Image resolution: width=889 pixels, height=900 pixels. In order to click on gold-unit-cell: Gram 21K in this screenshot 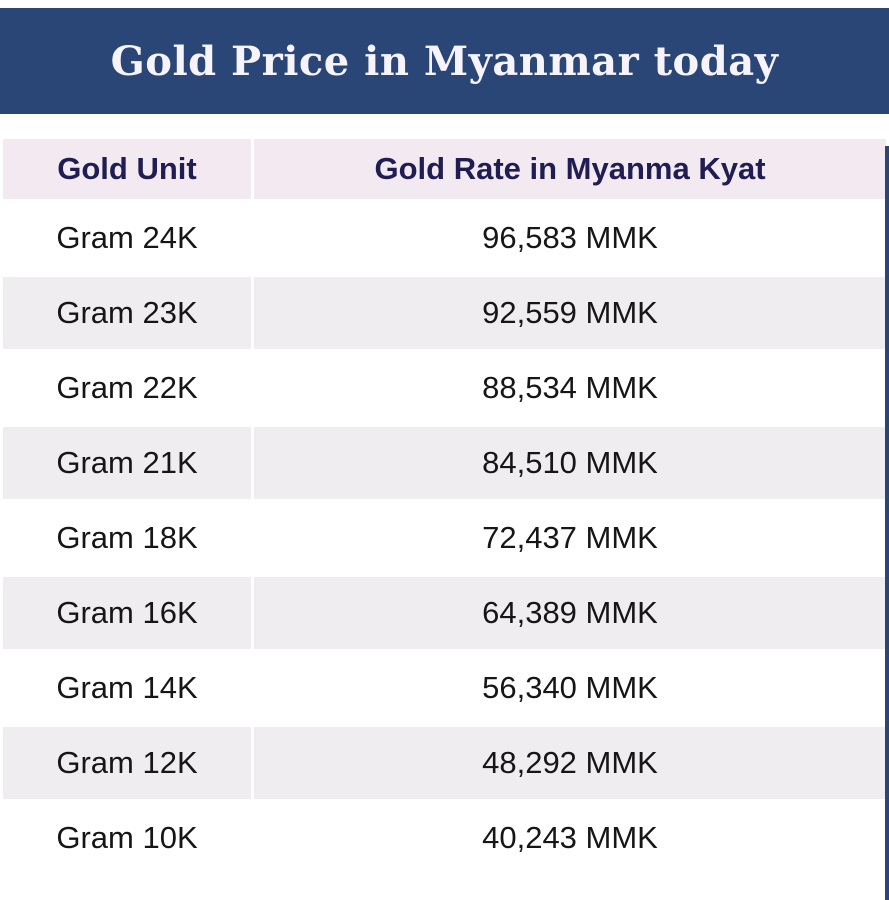, I will do `click(127, 463)`.